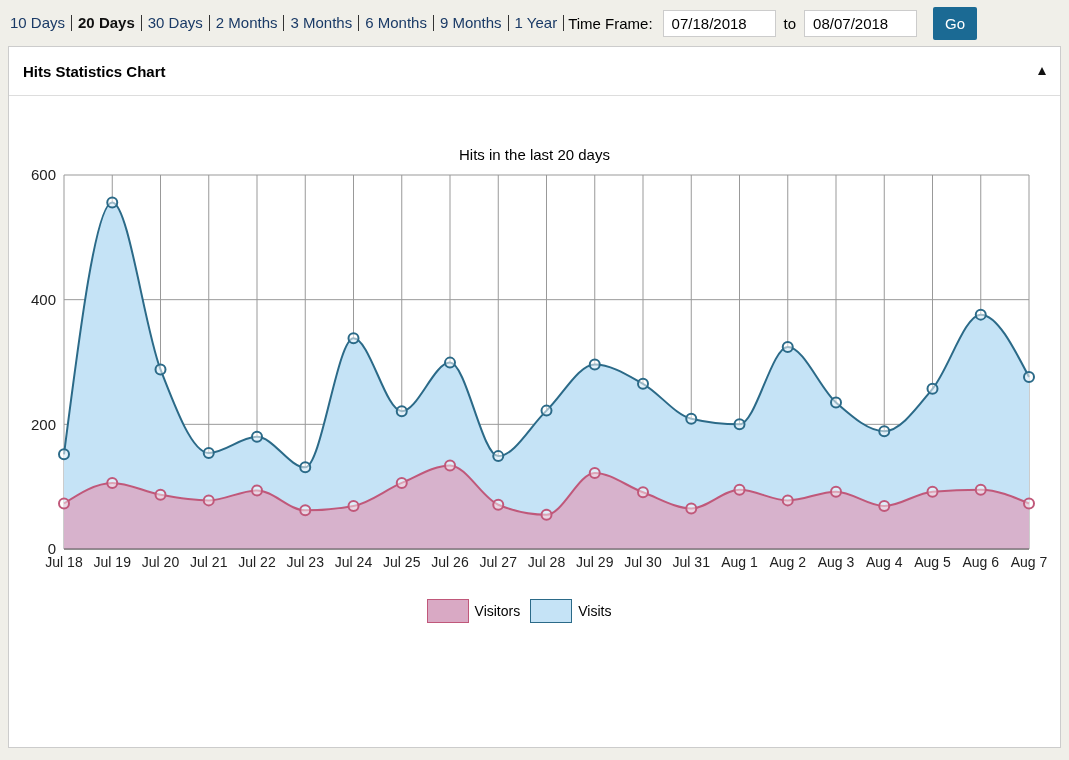  What do you see at coordinates (546, 561) in the screenshot?
I see `x-tick-label: Jul 28` at bounding box center [546, 561].